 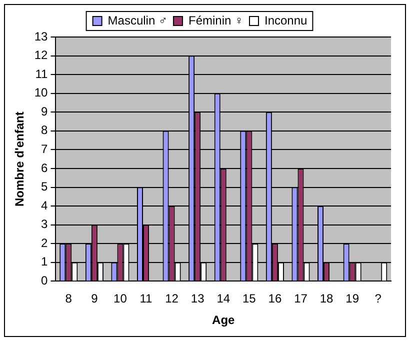 What do you see at coordinates (216, 20) in the screenshot?
I see `legend-label: Féminin ♀` at bounding box center [216, 20].